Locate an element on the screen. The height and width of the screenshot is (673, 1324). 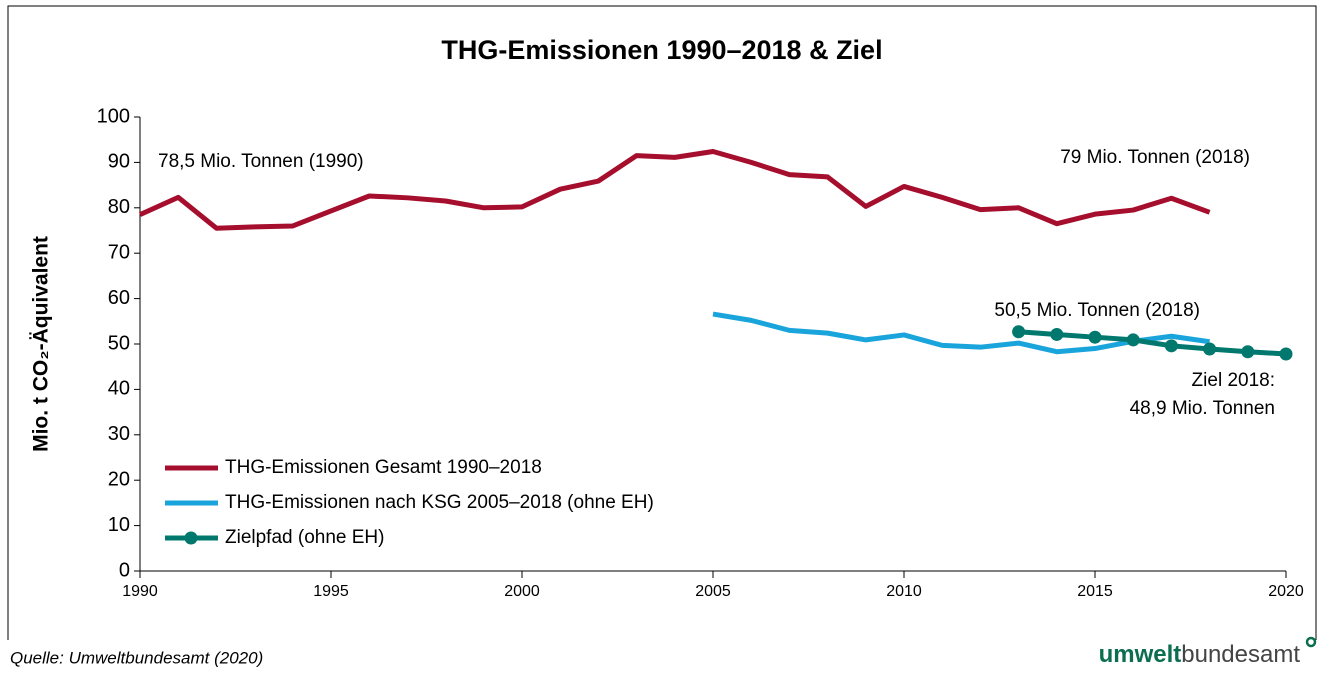
y-tick-label: 30 is located at coordinates (119, 434).